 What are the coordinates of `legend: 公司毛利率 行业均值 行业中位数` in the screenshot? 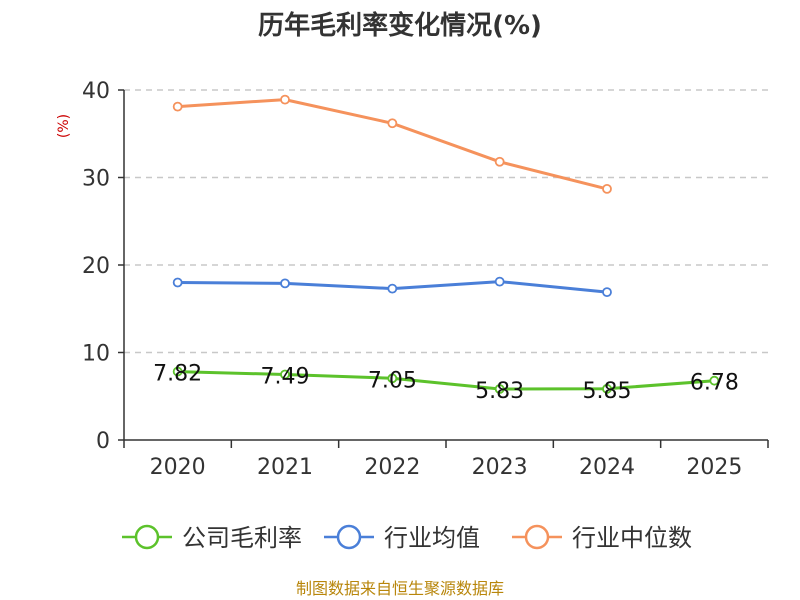 It's located at (407, 538).